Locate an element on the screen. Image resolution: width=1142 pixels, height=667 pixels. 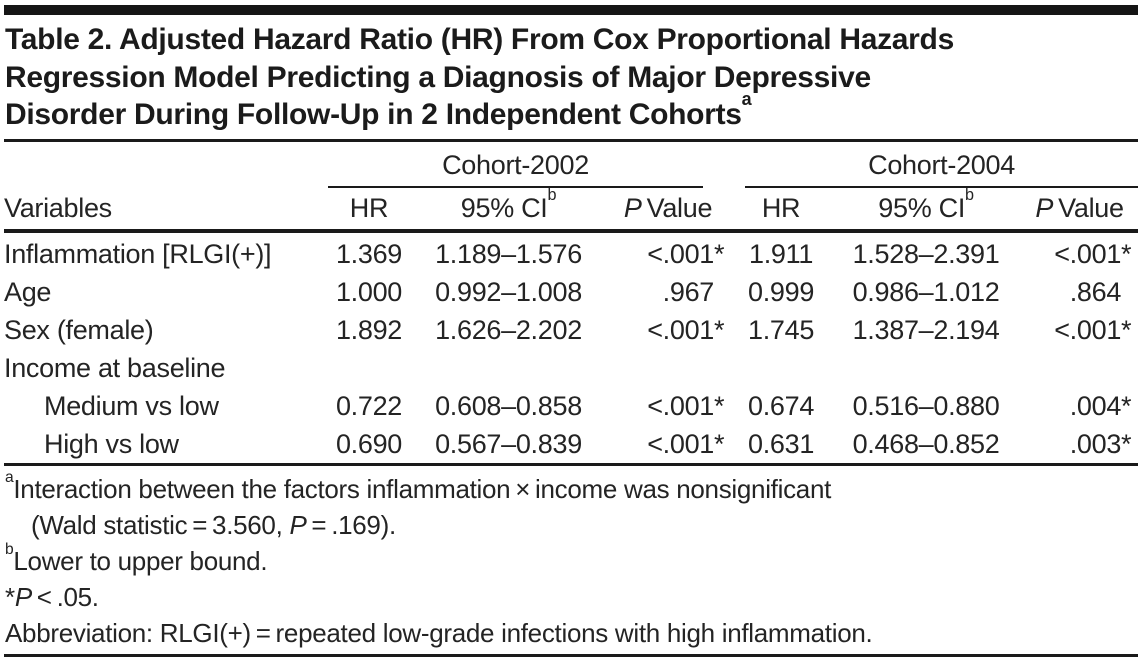
hr-2004: 0.674 is located at coordinates (781, 405).